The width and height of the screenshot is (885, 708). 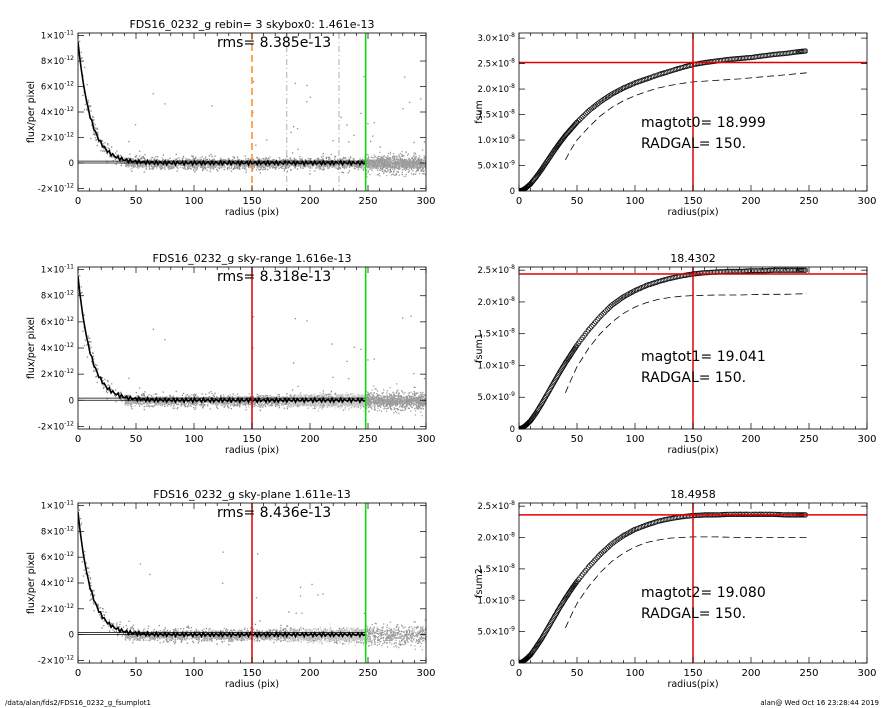 What do you see at coordinates (251, 24) in the screenshot?
I see `panel-title: FDS16_0232_g rebin= 3 skybox0: 1.461e-13` at bounding box center [251, 24].